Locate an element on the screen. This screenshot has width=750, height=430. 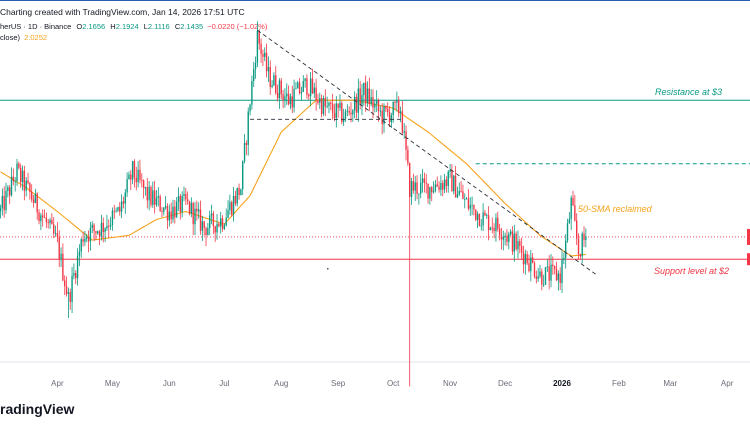
sma-annotation: 50-SMA reclaimed is located at coordinates (615, 209).